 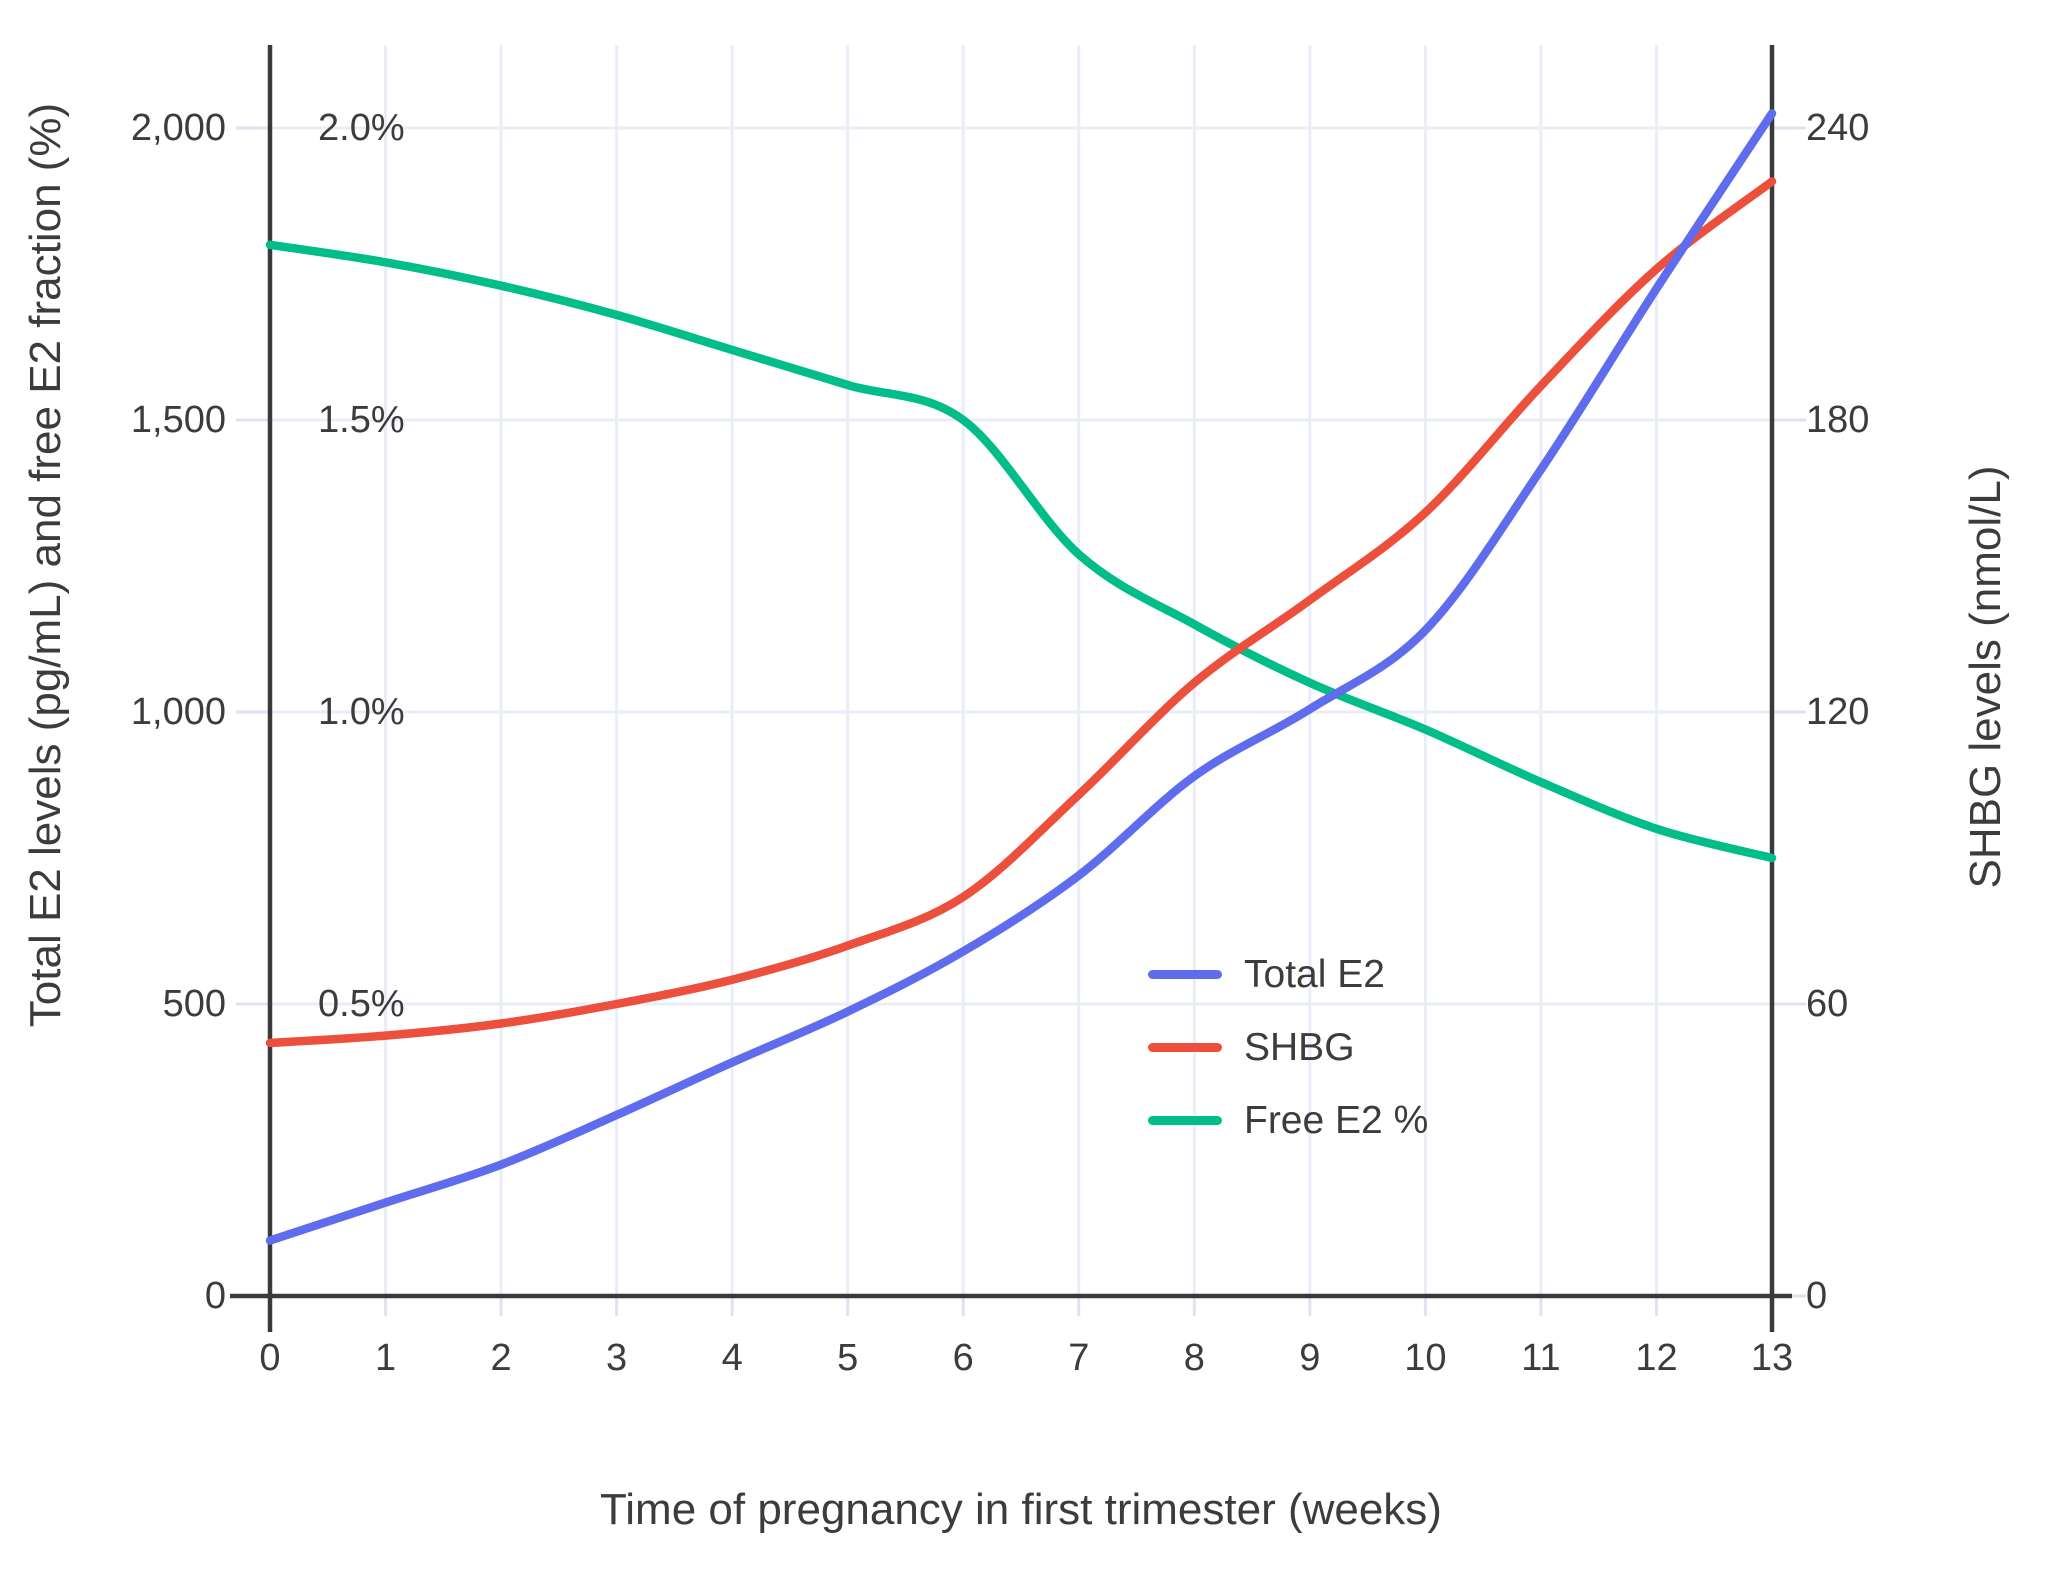 I want to click on legend-item-free-e2: Free E2 %, so click(x=1288, y=1120).